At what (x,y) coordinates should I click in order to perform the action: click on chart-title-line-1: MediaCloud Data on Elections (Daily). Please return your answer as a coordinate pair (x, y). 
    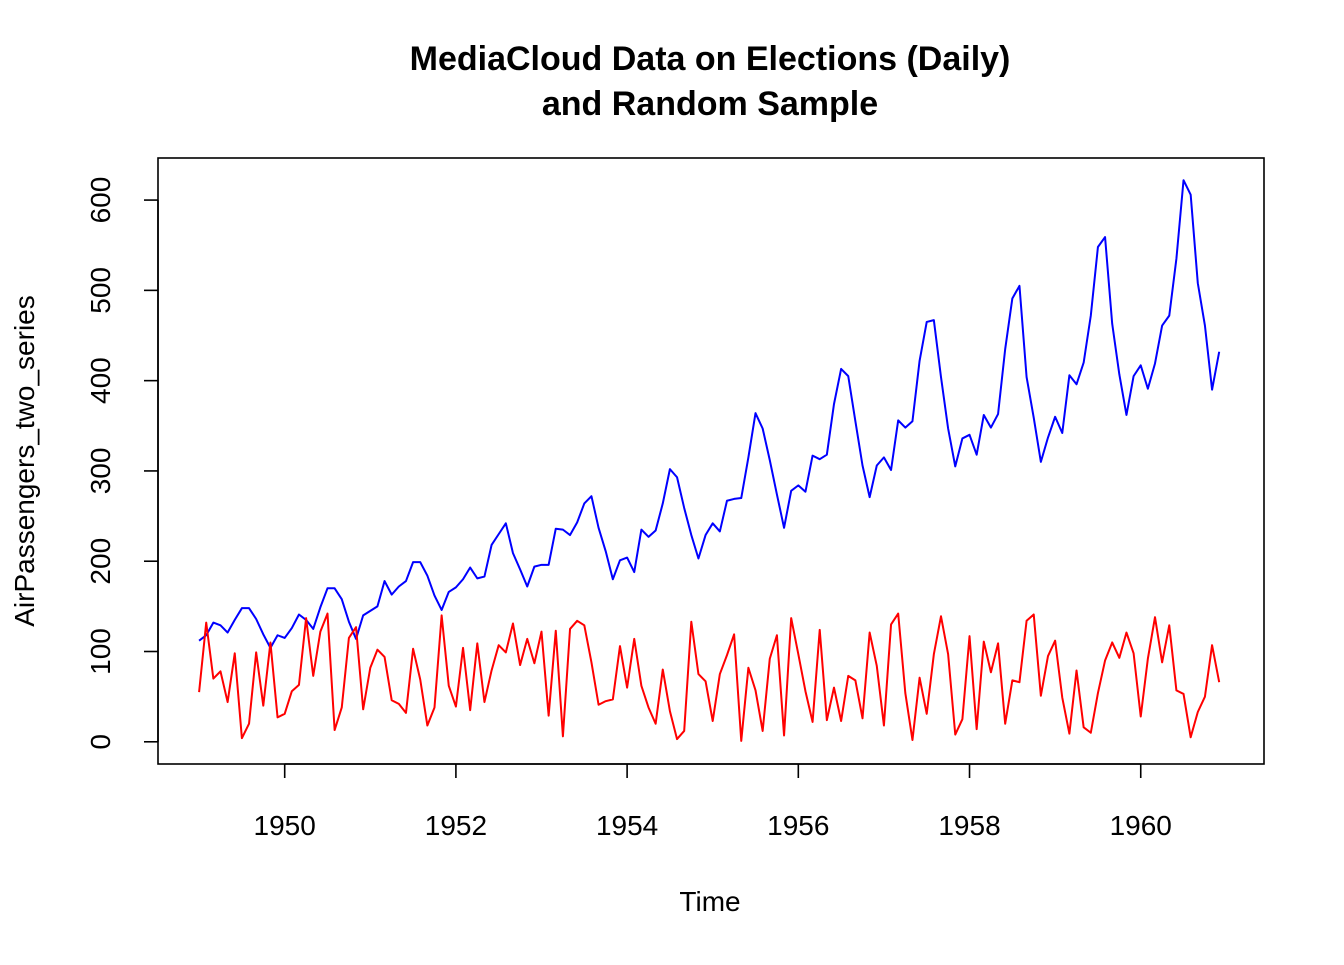
    Looking at the image, I should click on (710, 59).